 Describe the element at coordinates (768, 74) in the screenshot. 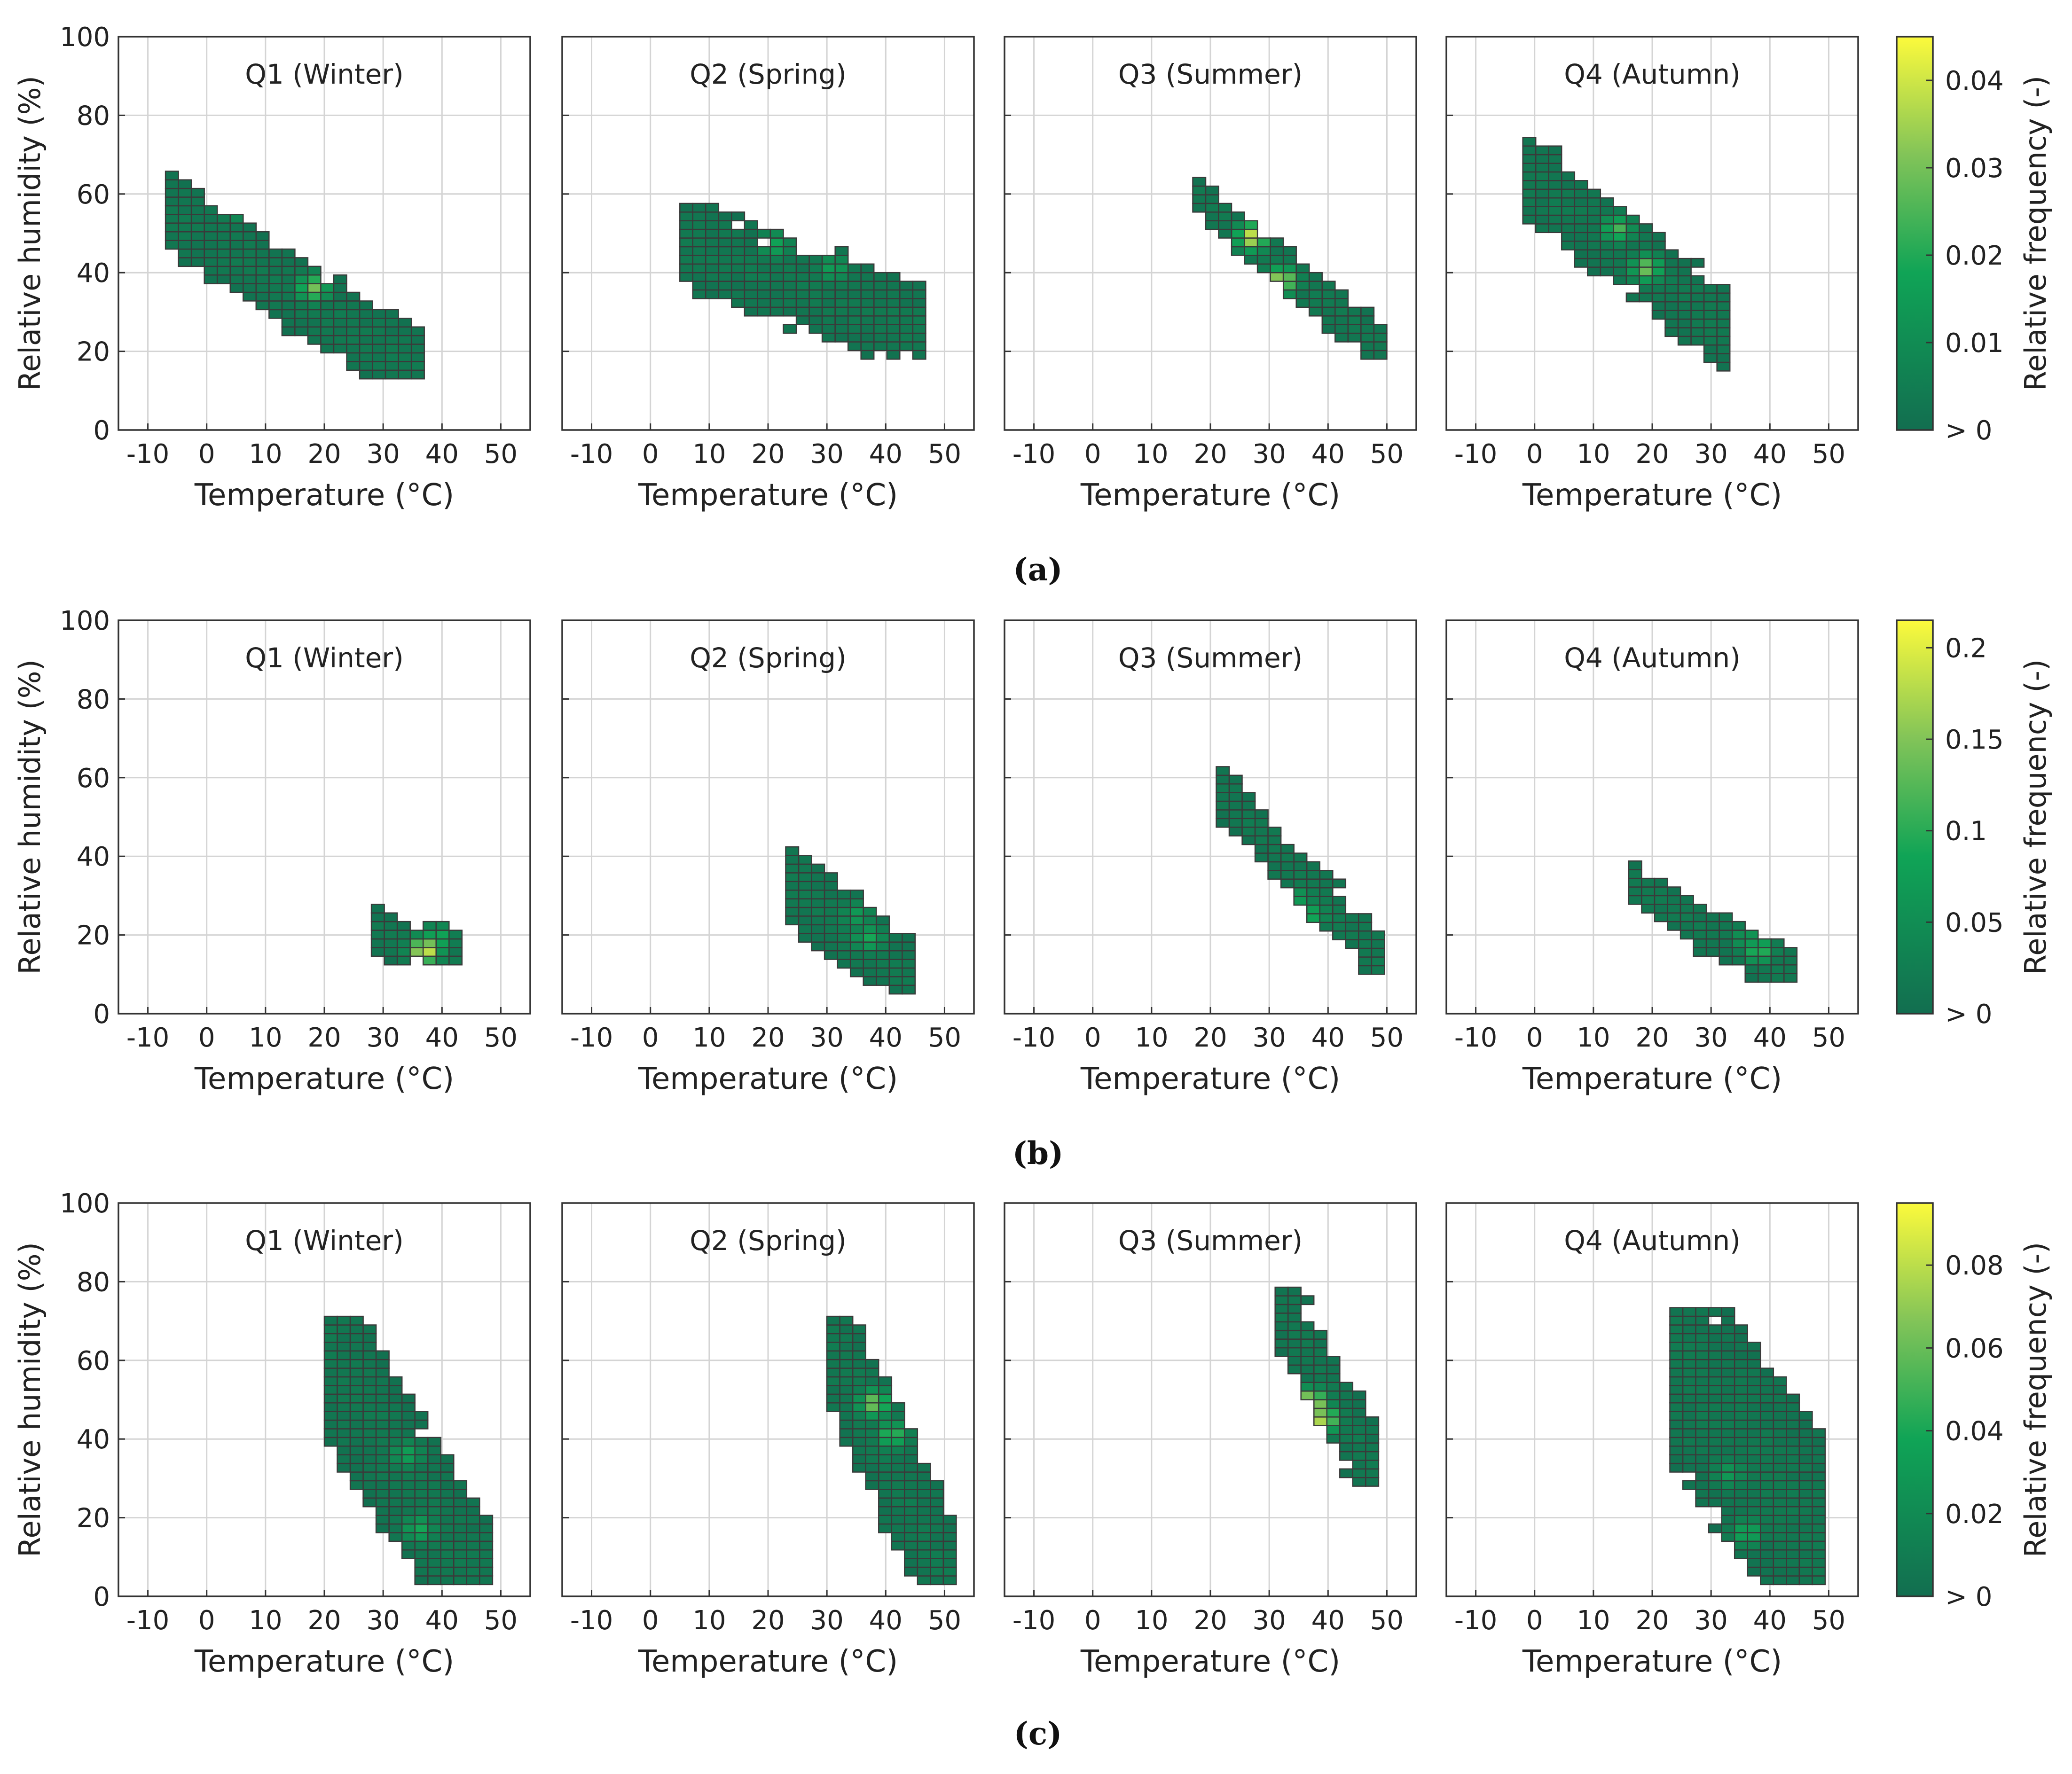

I see `panel-title: Q2 (Spring)` at that location.